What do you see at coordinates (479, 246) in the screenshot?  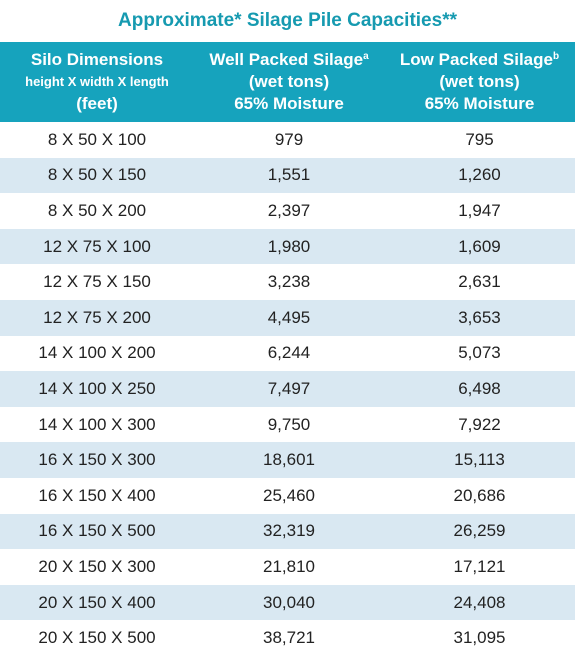 I see `cell-low-packed: 1,609` at bounding box center [479, 246].